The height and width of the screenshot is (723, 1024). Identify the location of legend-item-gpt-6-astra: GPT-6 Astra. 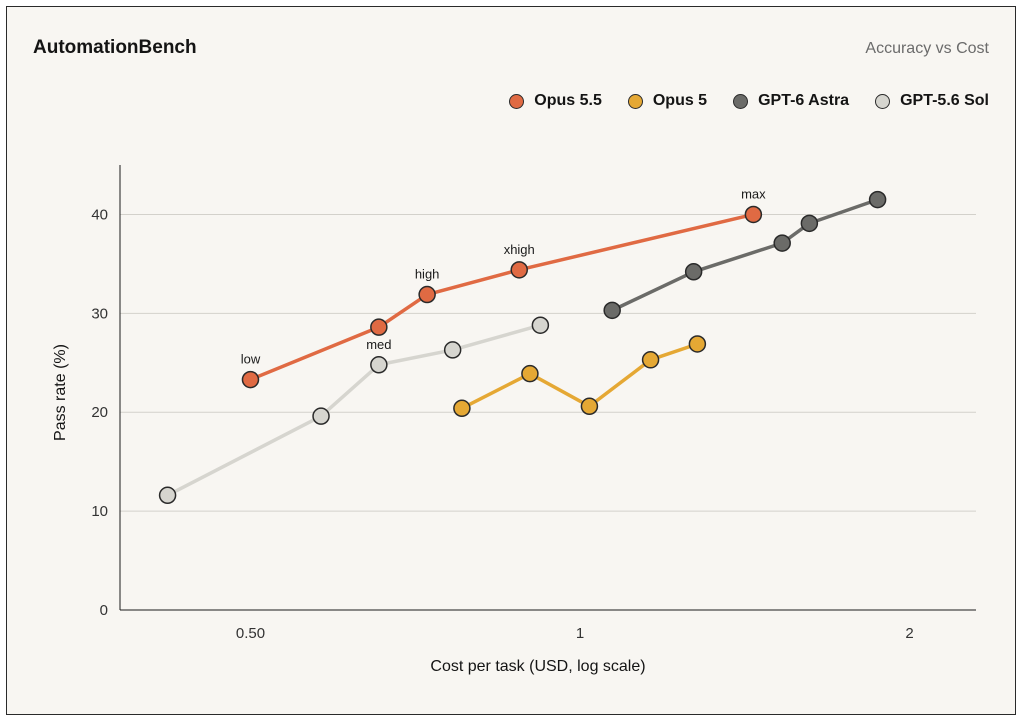
(791, 101).